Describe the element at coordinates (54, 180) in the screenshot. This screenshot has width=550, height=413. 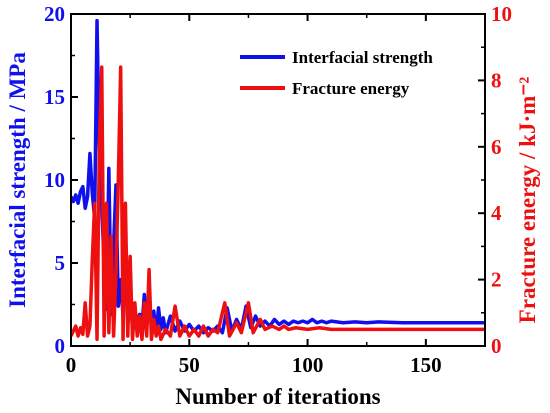
I see `y-left-tick-label: 10` at that location.